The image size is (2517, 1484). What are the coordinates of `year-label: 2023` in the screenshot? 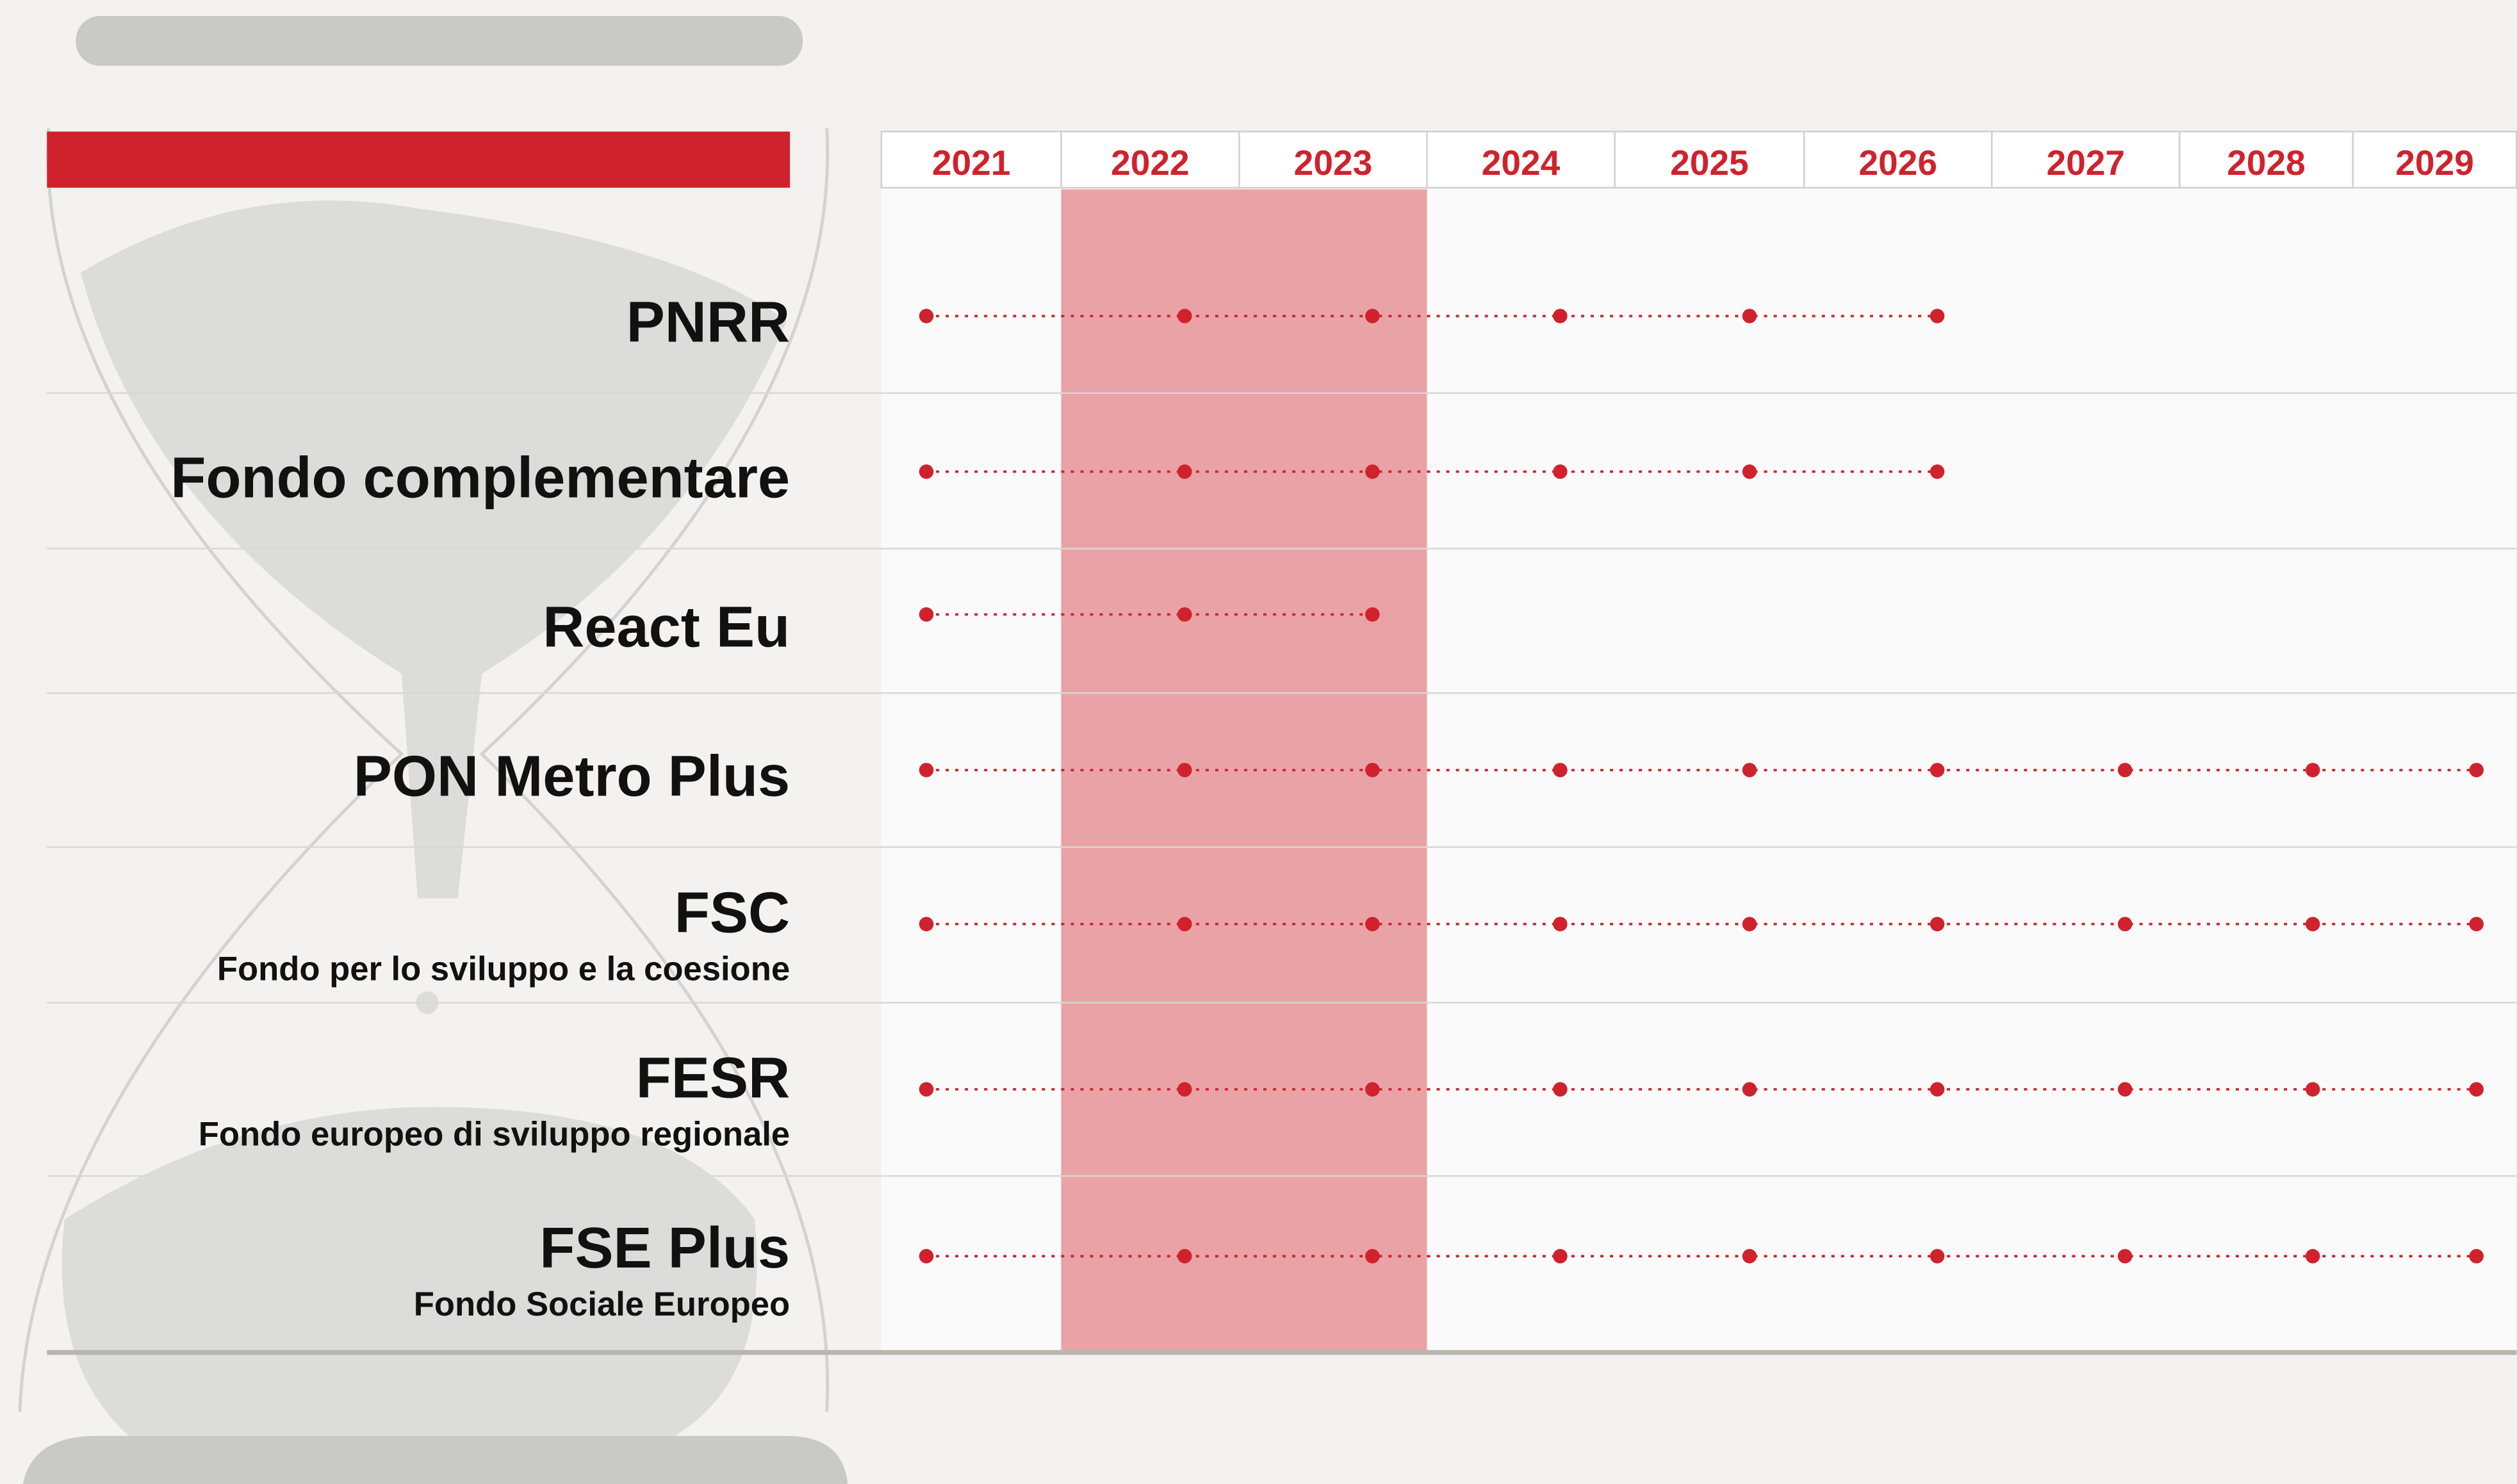 It's located at (1333, 163).